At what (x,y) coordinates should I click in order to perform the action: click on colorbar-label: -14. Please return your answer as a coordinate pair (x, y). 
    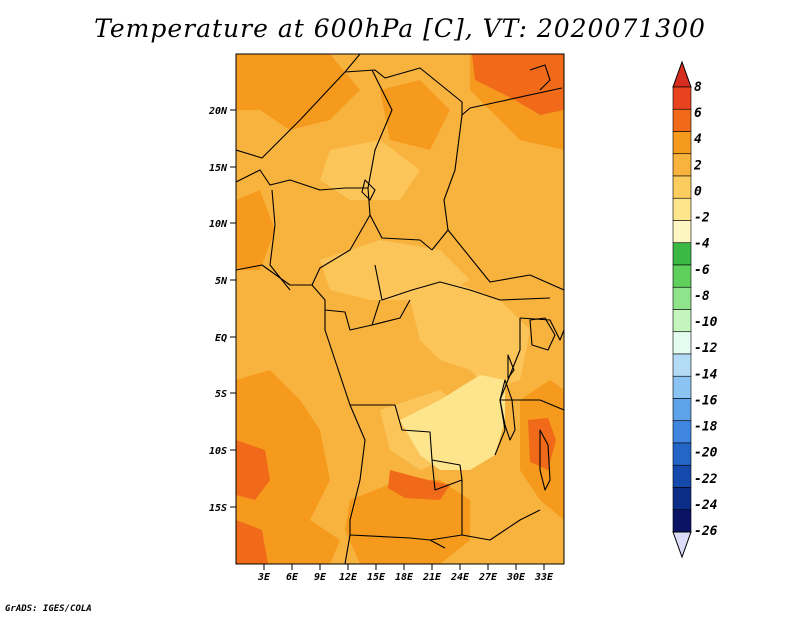
    Looking at the image, I should click on (706, 374).